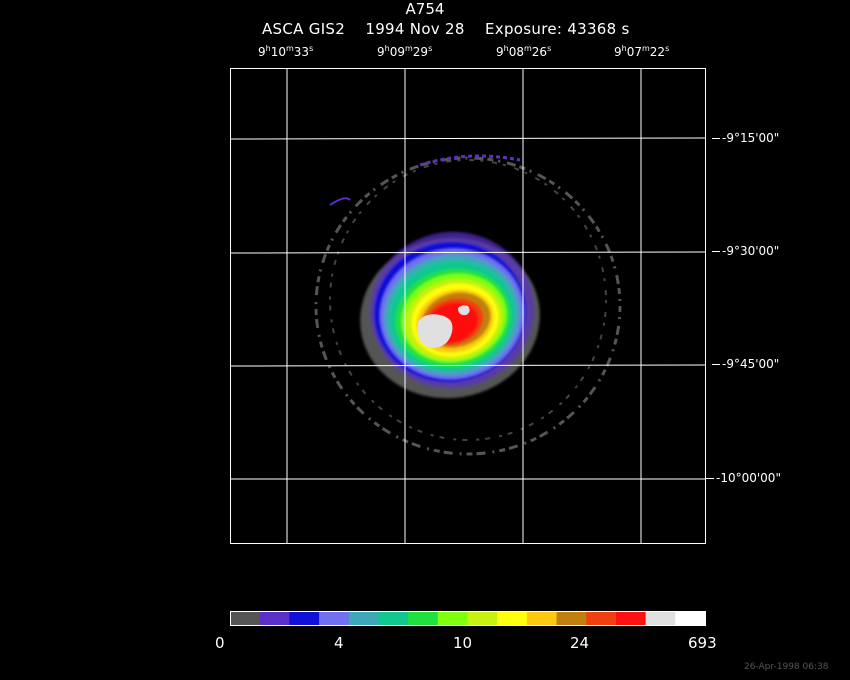  What do you see at coordinates (435, 331) in the screenshot?
I see `peak-emission-core` at bounding box center [435, 331].